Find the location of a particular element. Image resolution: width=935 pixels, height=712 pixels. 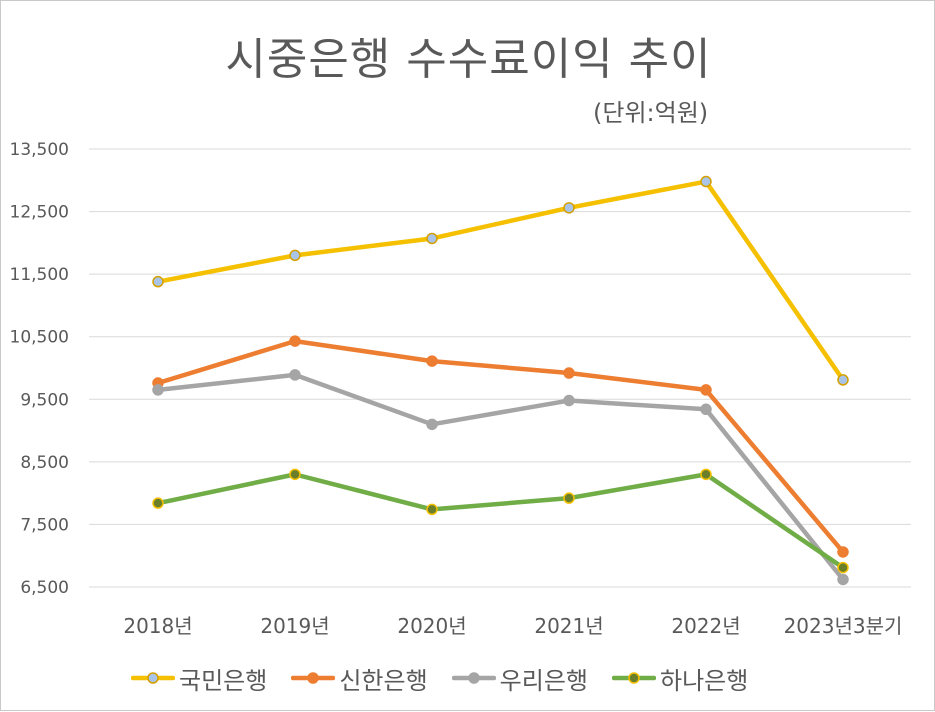

x-tick-label: 2020년 is located at coordinates (431, 626).